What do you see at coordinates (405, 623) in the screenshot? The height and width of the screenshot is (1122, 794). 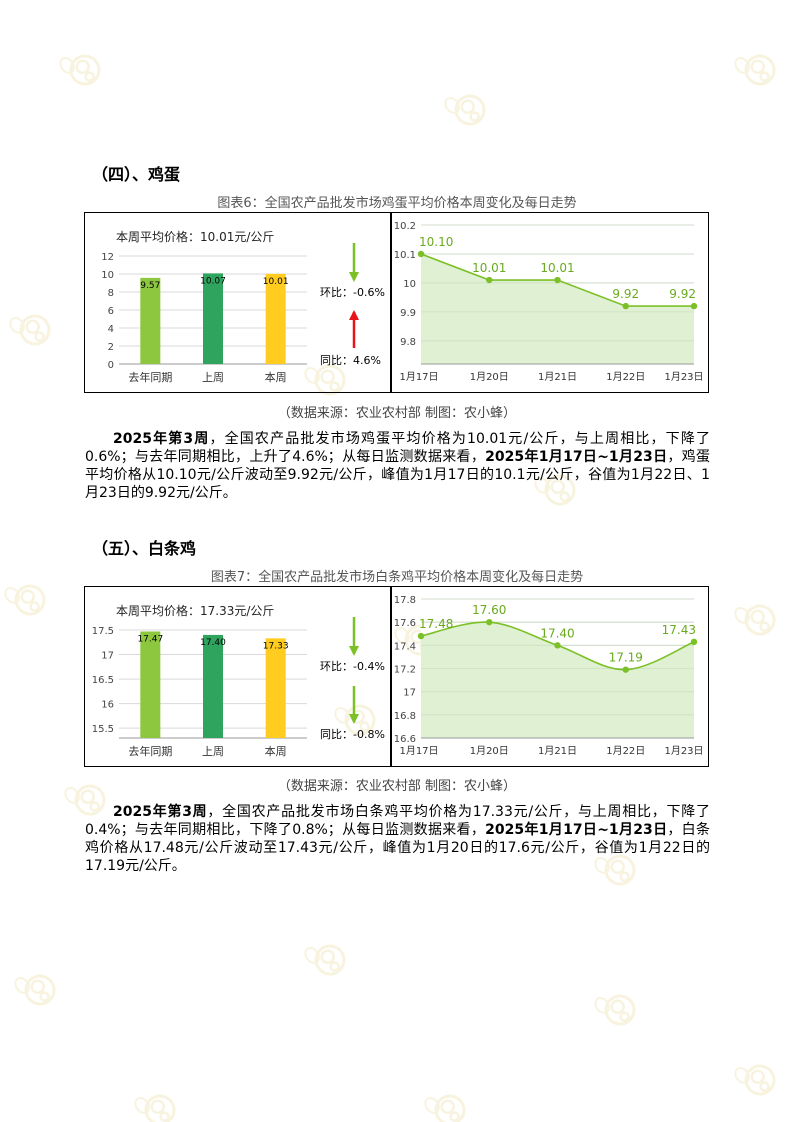 I see `line-y-tick-label: 17.6` at bounding box center [405, 623].